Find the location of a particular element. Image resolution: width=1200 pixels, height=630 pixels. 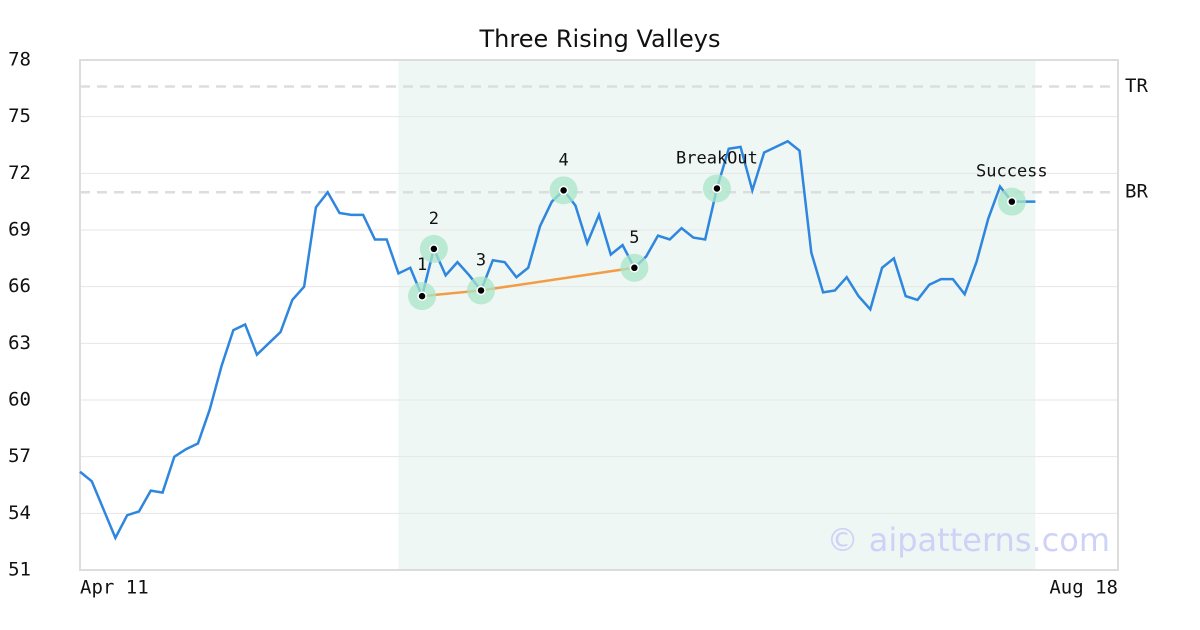

point-label: 4 is located at coordinates (563, 160).